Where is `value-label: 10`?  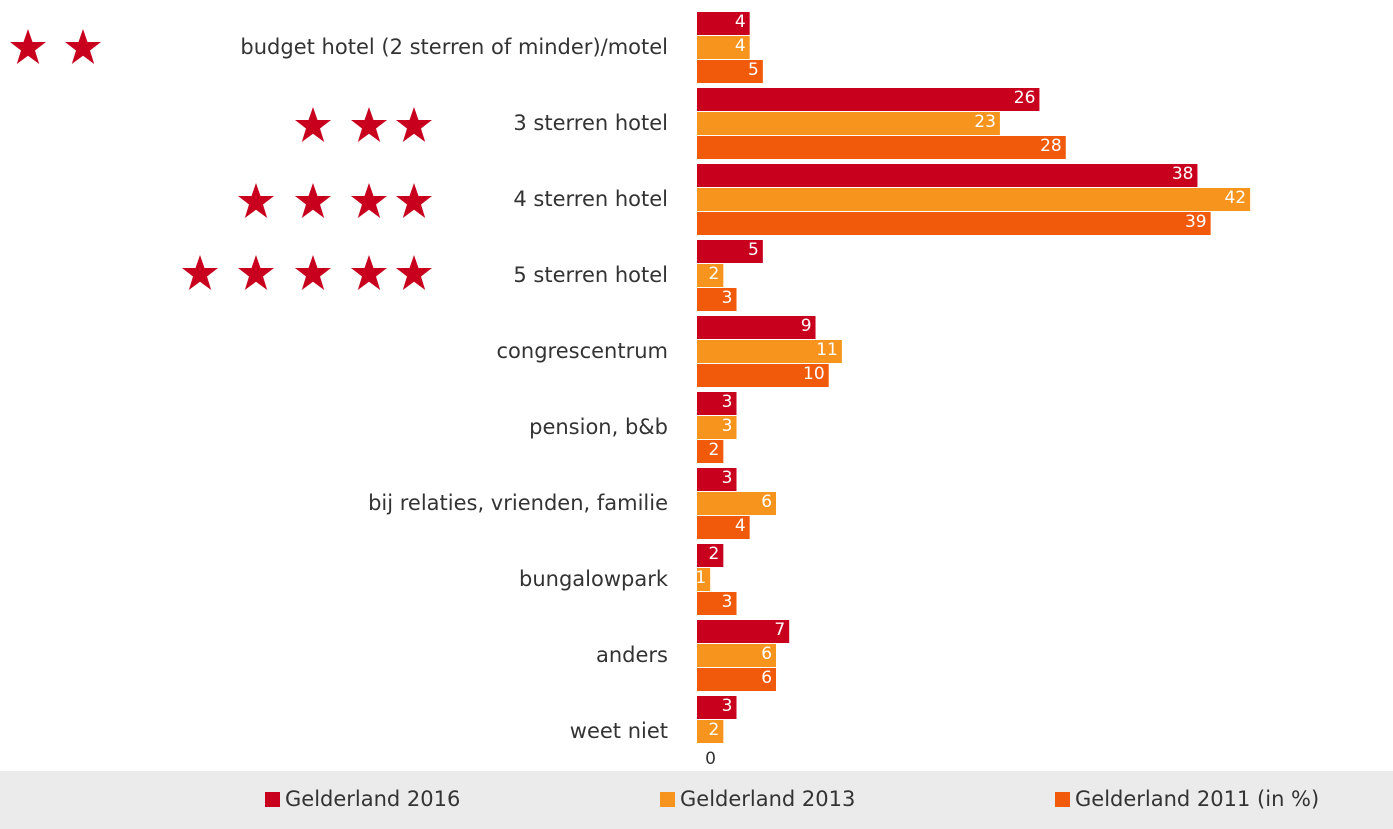 value-label: 10 is located at coordinates (814, 374).